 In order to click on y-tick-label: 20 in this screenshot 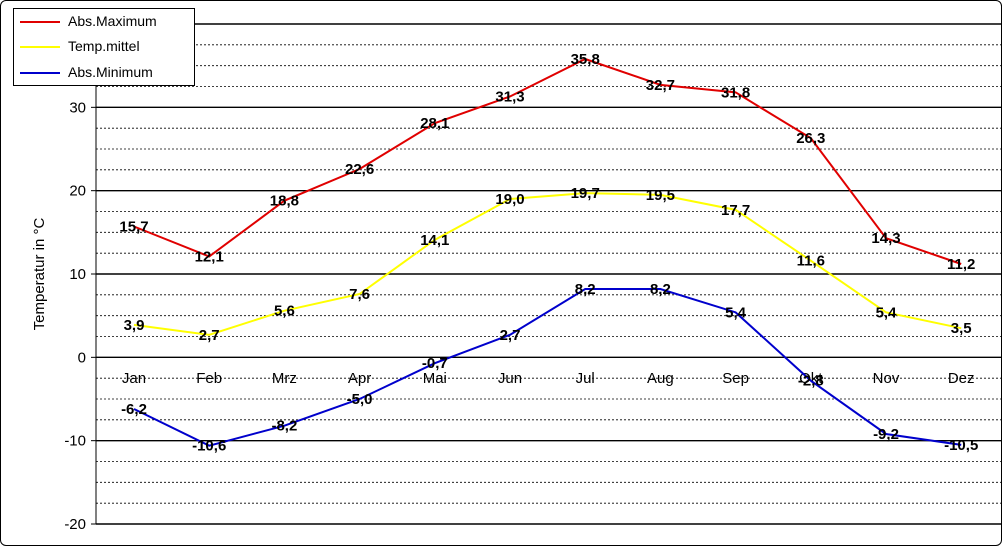, I will do `click(77, 191)`.